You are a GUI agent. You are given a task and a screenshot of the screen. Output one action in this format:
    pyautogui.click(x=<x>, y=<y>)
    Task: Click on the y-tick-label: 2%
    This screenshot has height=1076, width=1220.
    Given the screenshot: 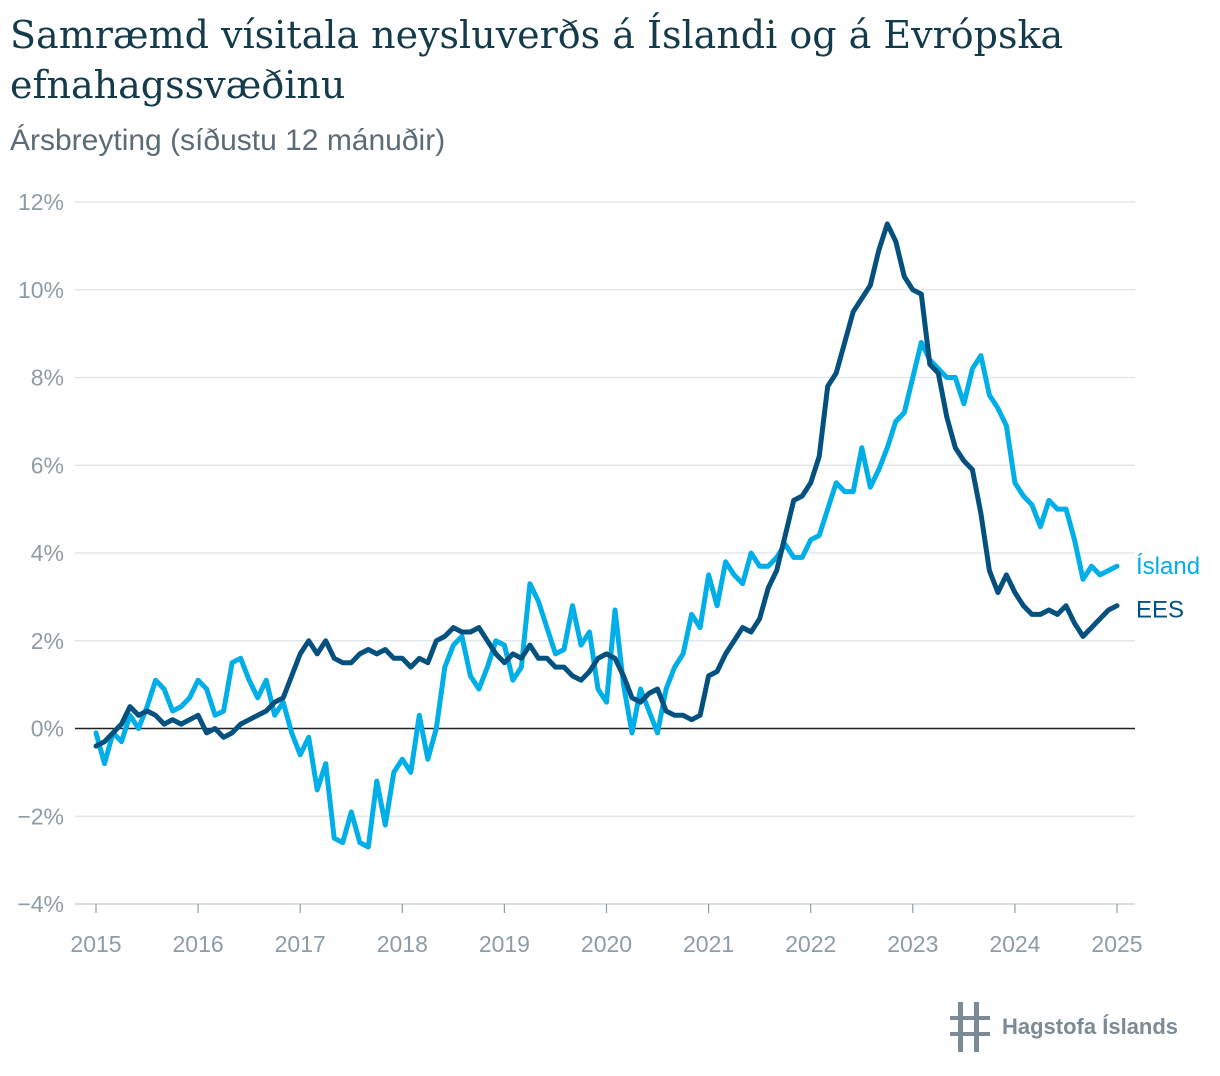 What is the action you would take?
    pyautogui.click(x=47, y=641)
    